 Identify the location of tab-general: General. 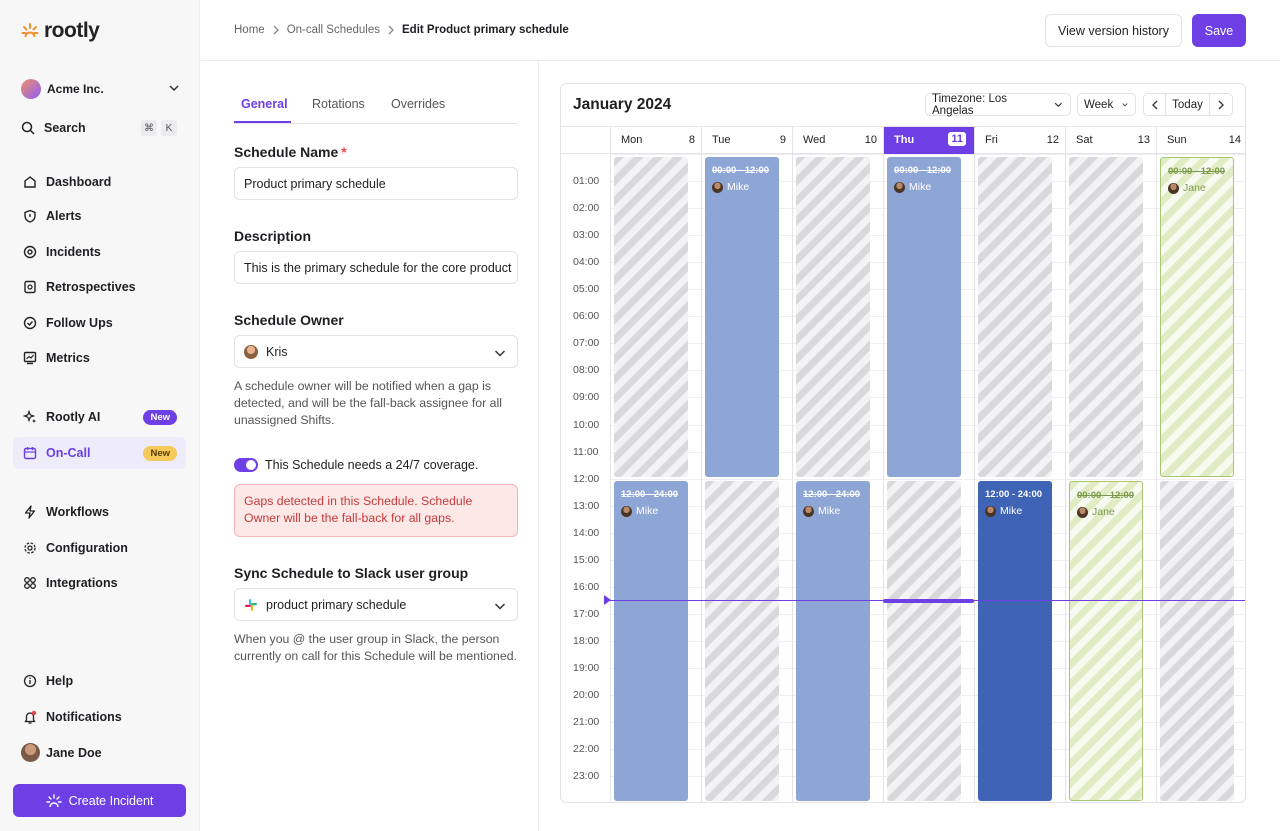
(264, 104).